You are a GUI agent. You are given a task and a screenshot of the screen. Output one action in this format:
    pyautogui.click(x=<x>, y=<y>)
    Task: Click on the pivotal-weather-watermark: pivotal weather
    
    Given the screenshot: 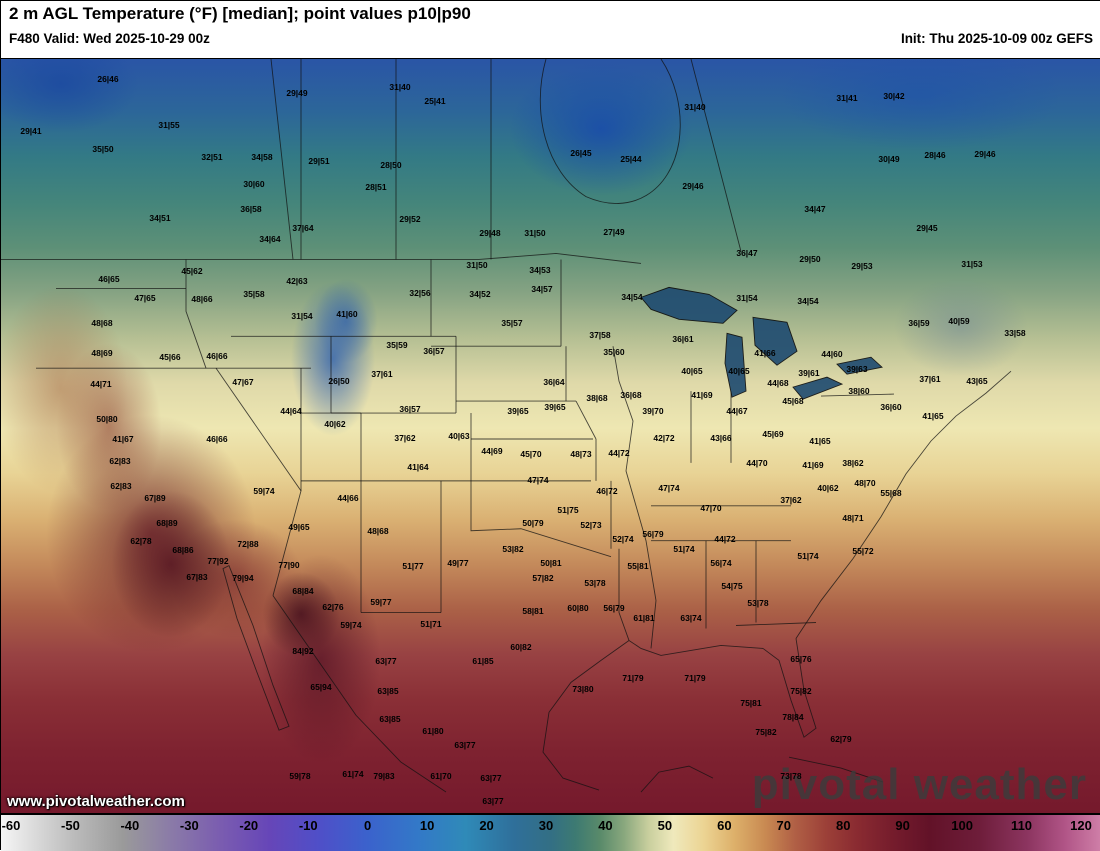 What is the action you would take?
    pyautogui.click(x=919, y=784)
    